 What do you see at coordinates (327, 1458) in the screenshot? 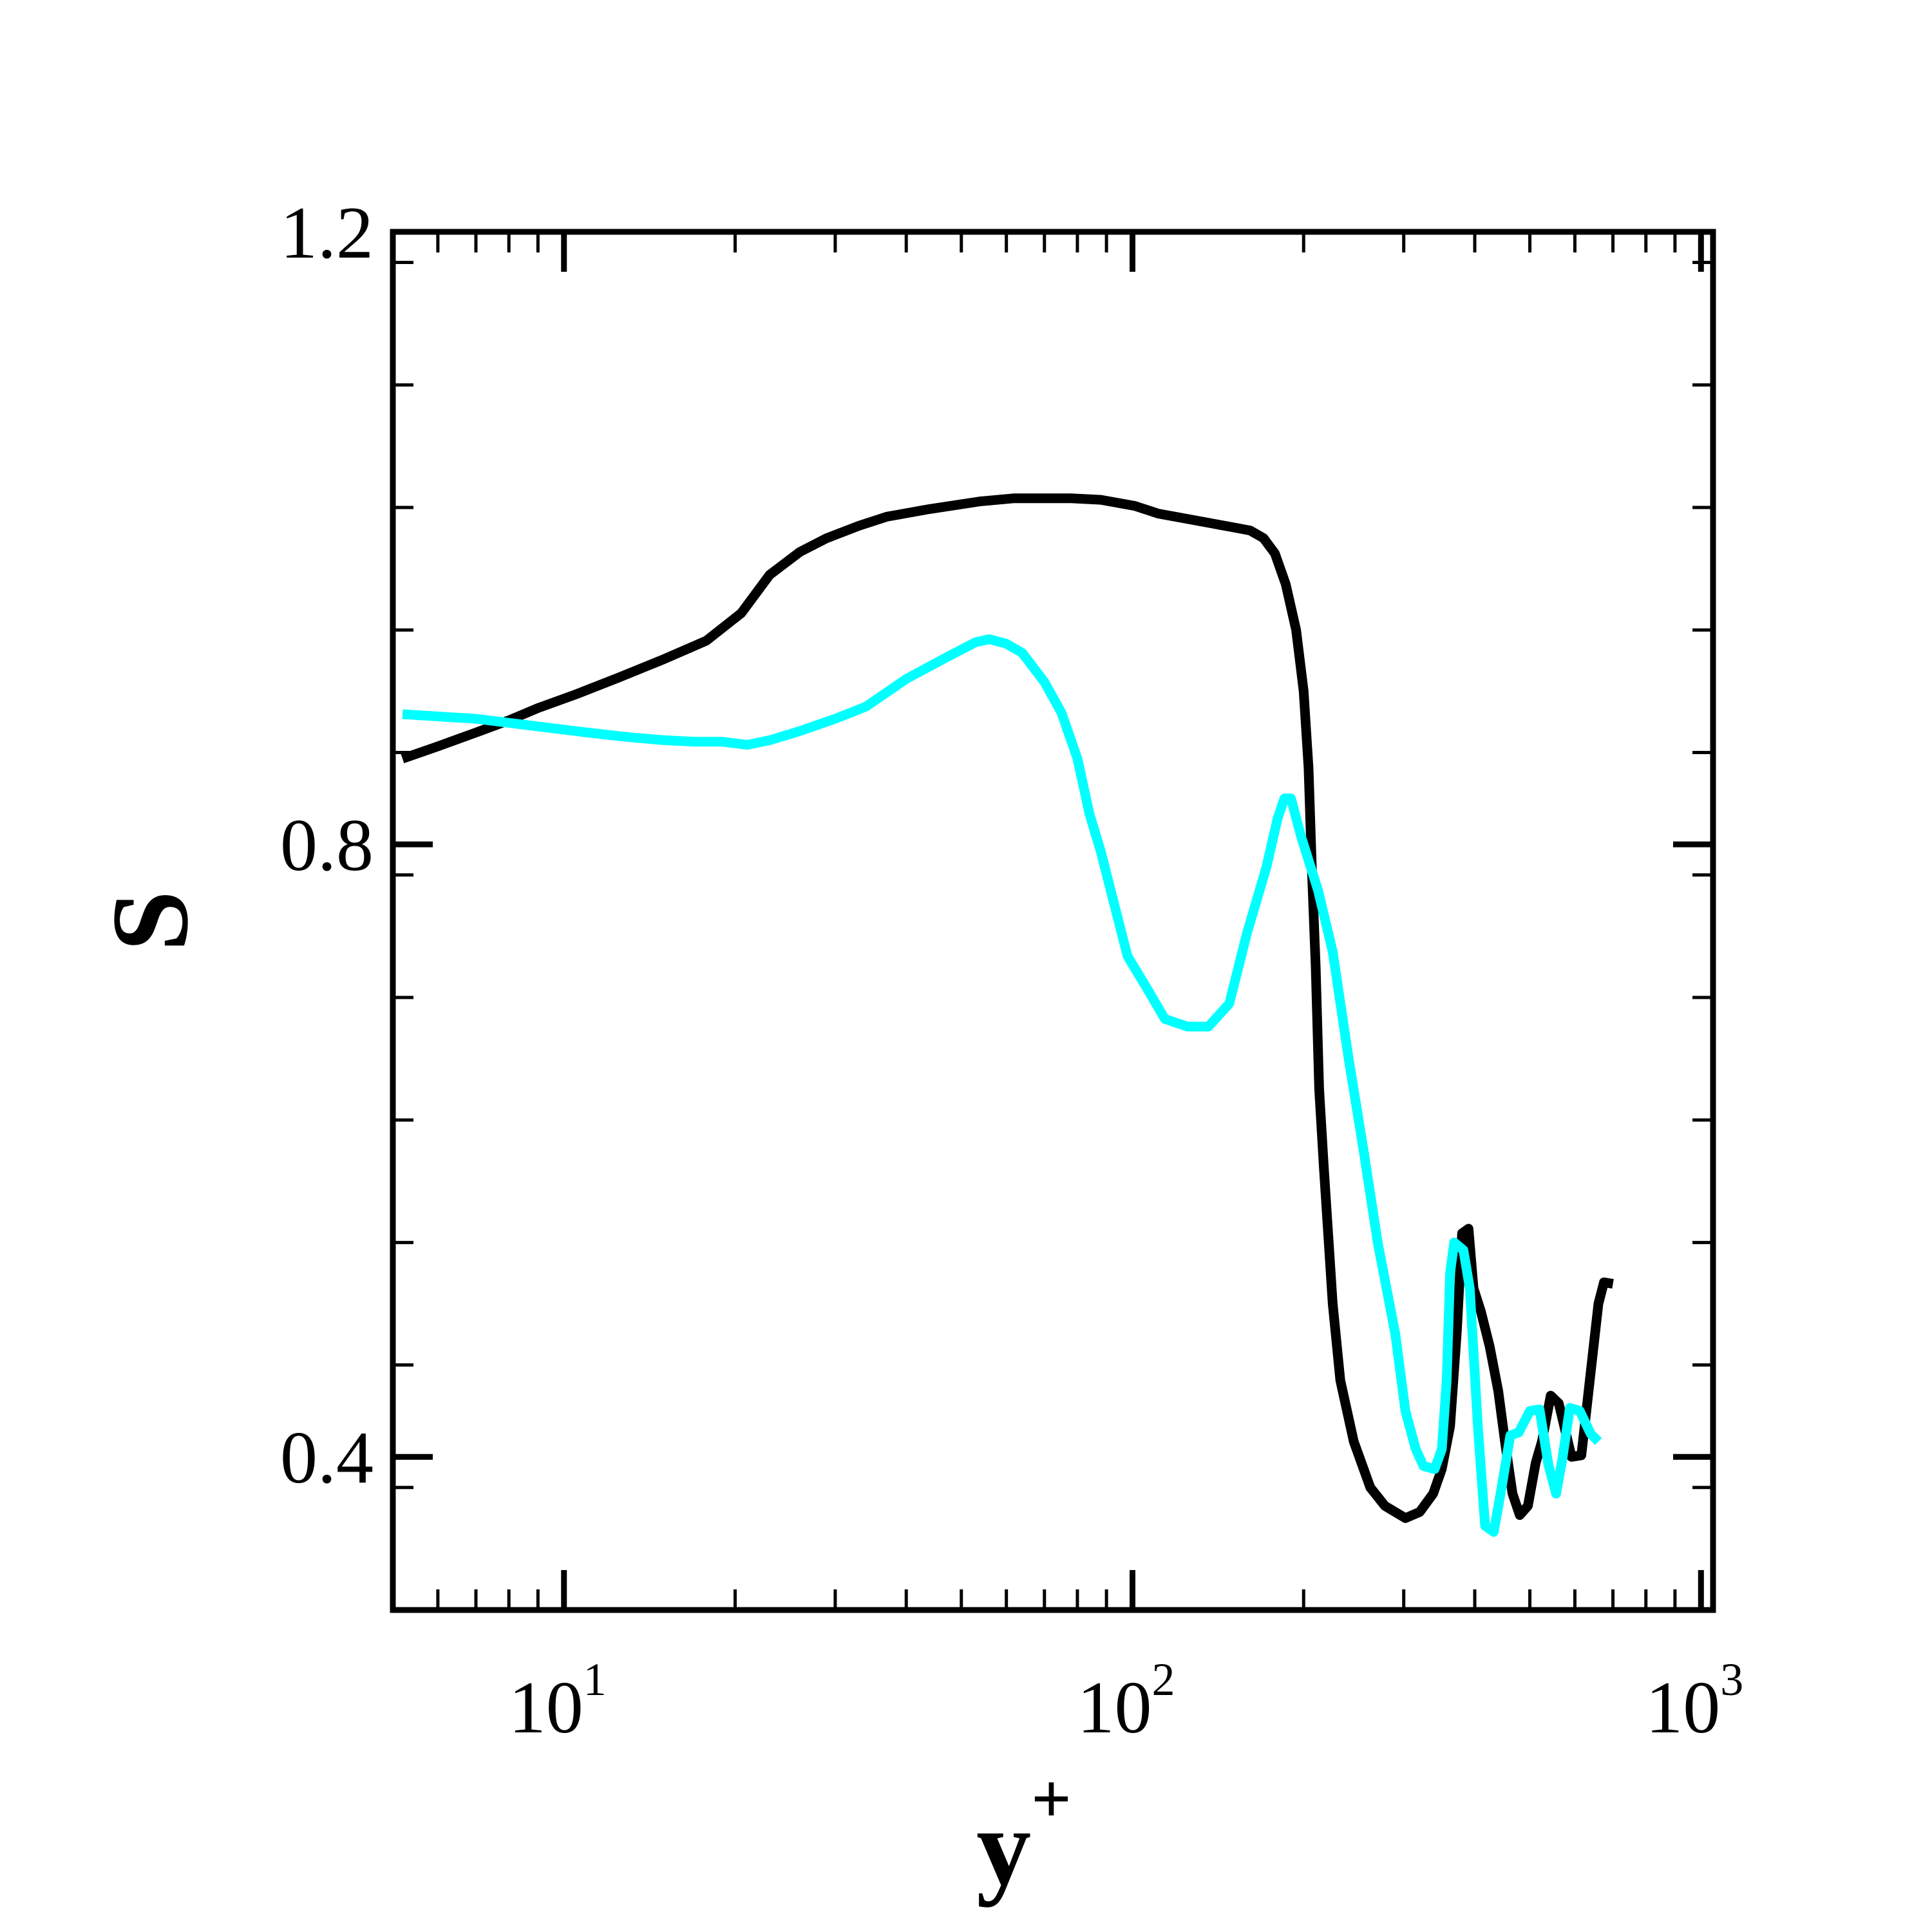
I see `y-tick-label: 0.4` at bounding box center [327, 1458].